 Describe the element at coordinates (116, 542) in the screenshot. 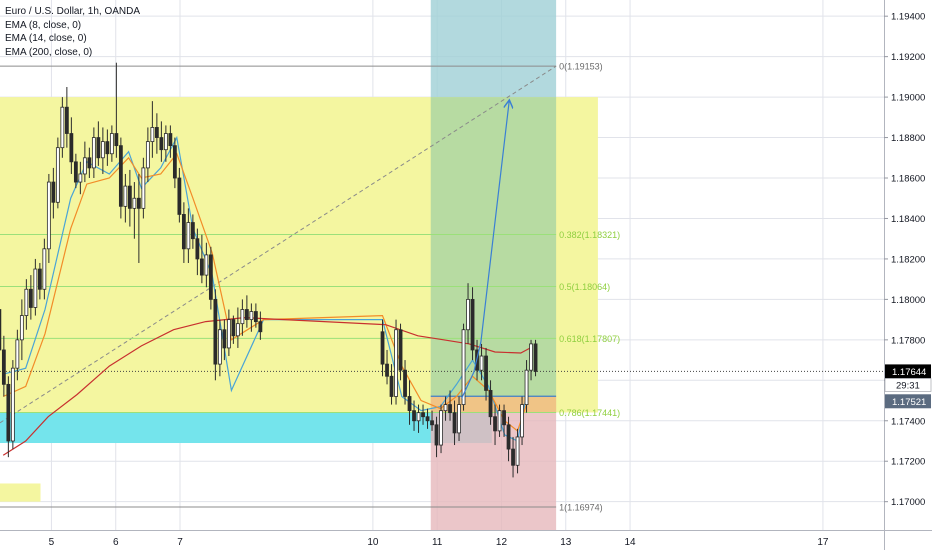

I see `x-tick-label: 6` at that location.